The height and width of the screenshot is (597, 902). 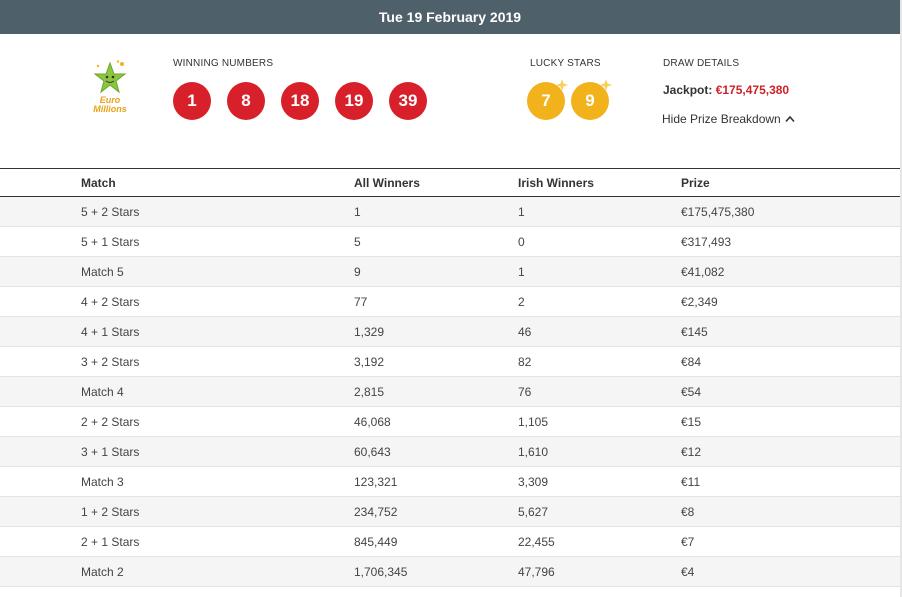 What do you see at coordinates (718, 211) in the screenshot?
I see `prize-cell: €175,475,380` at bounding box center [718, 211].